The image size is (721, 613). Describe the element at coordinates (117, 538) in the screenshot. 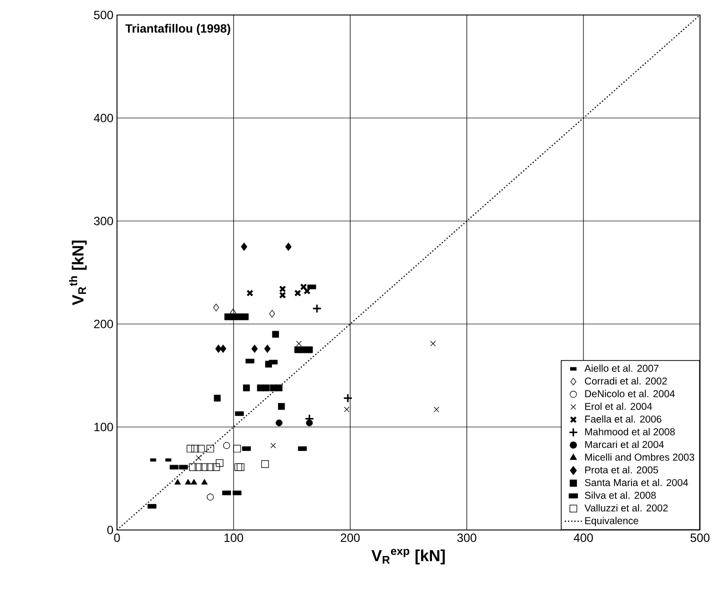

I see `x-tick-label: 0` at that location.